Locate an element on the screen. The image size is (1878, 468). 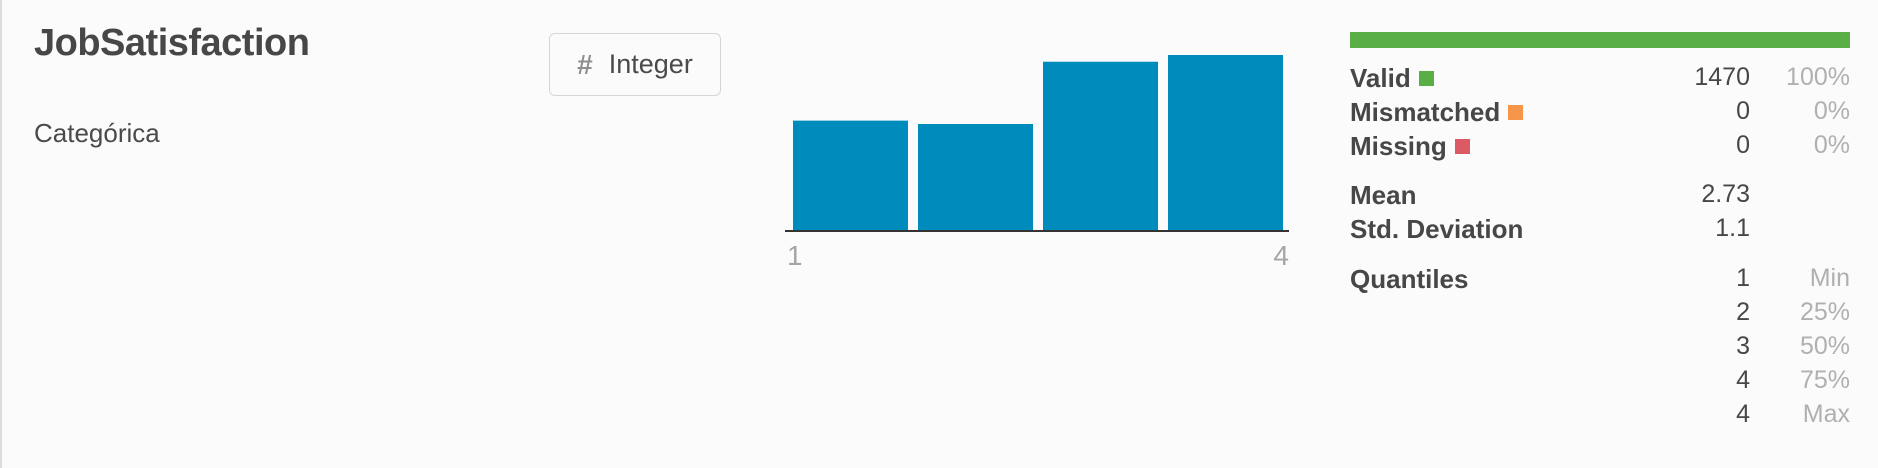
left-border is located at coordinates (1, 234).